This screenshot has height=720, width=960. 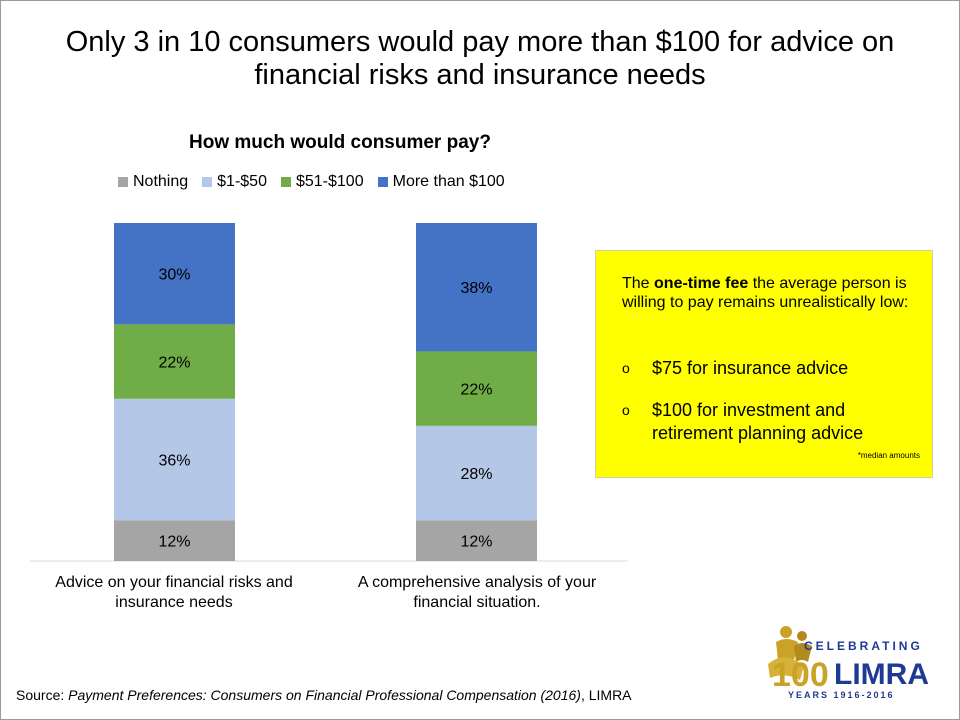 I want to click on legend-label: $1-$50, so click(x=242, y=181).